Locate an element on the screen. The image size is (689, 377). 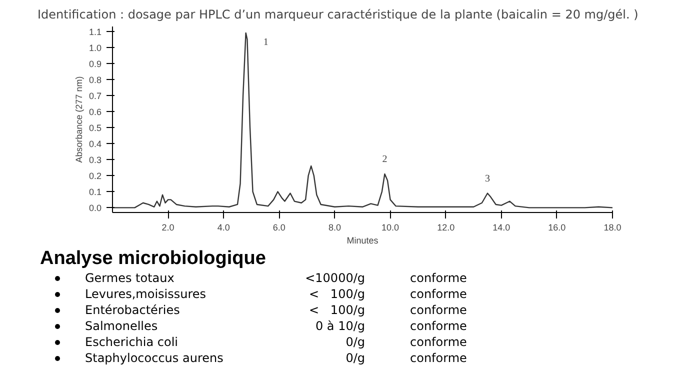
x-tick-label: 16.0 is located at coordinates (557, 227).